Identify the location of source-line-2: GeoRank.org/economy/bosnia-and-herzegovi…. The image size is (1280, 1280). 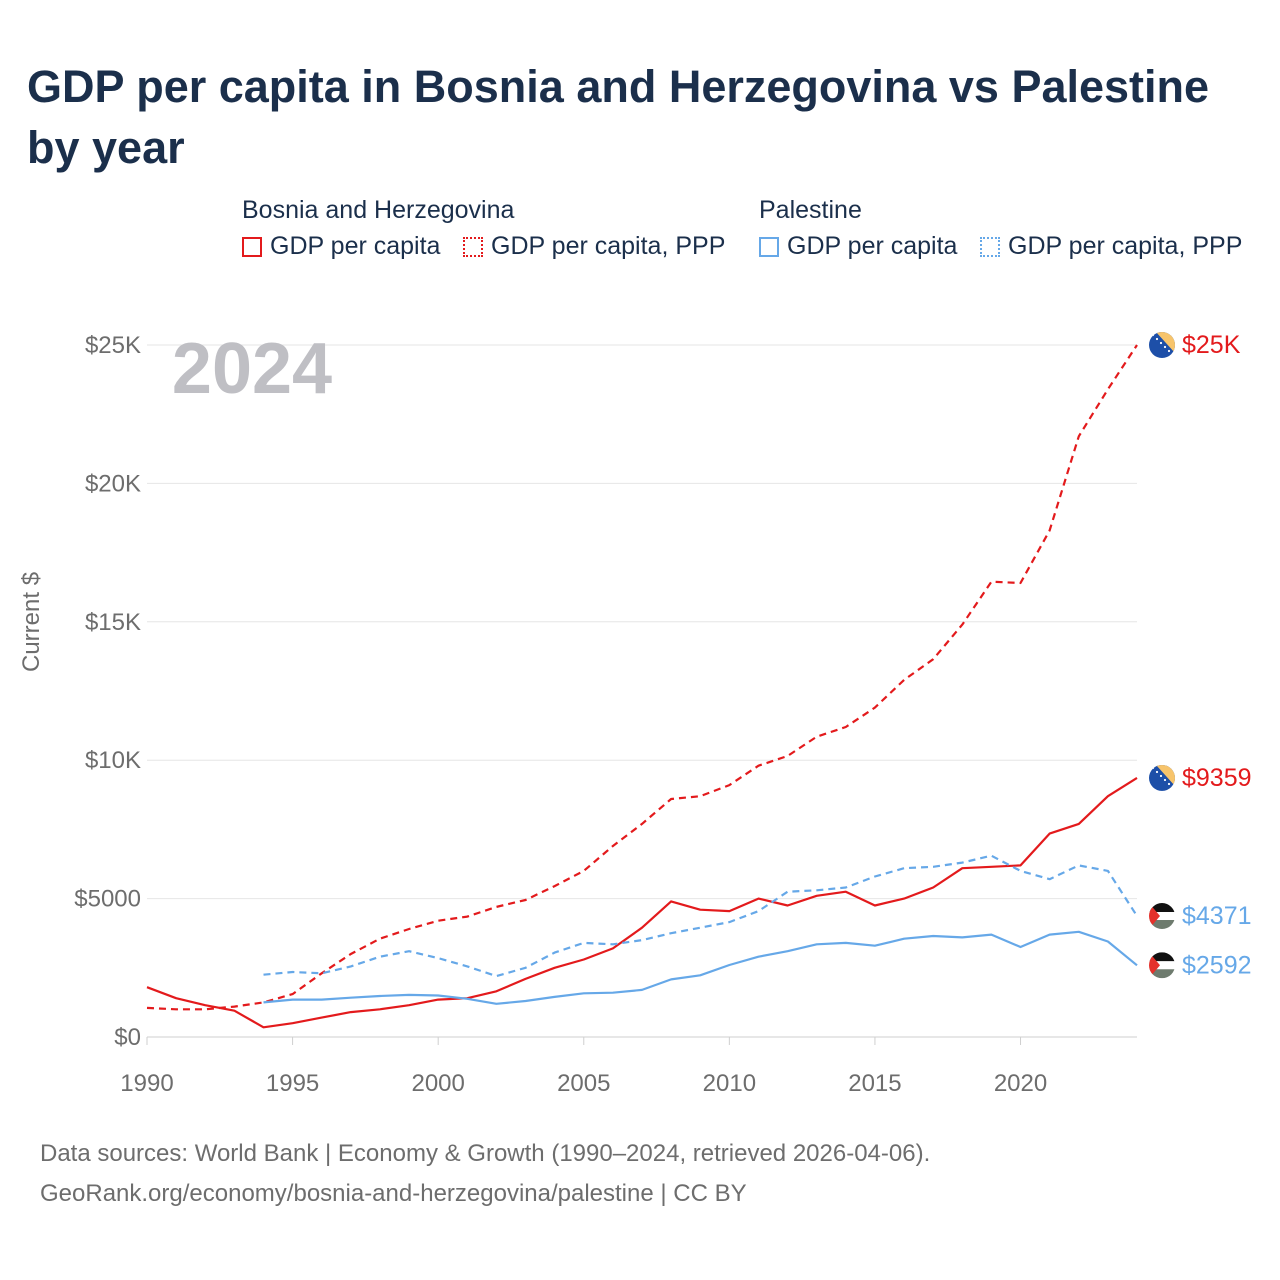
(393, 1193).